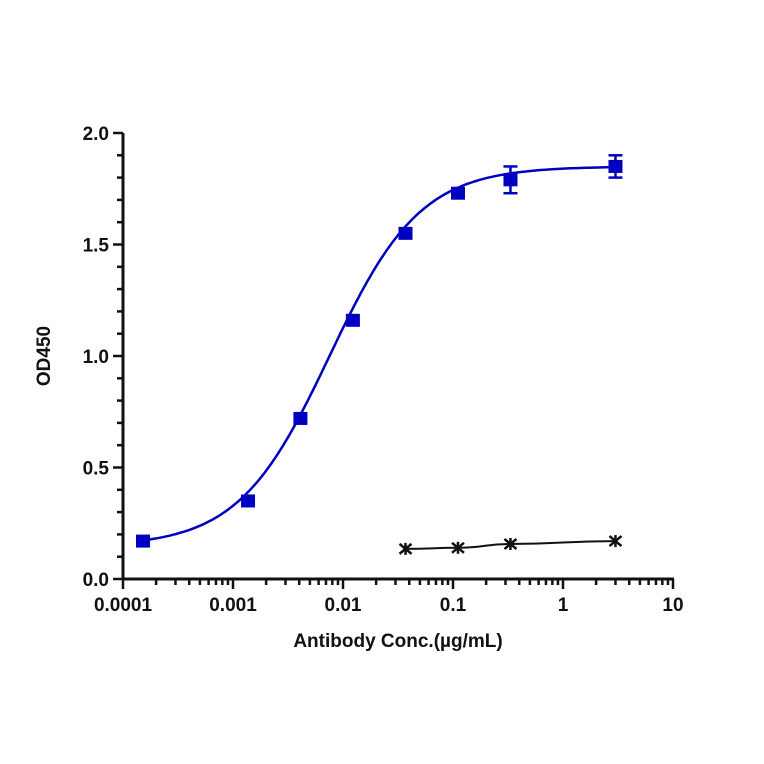  I want to click on x-tick-label: 0.1, so click(453, 605).